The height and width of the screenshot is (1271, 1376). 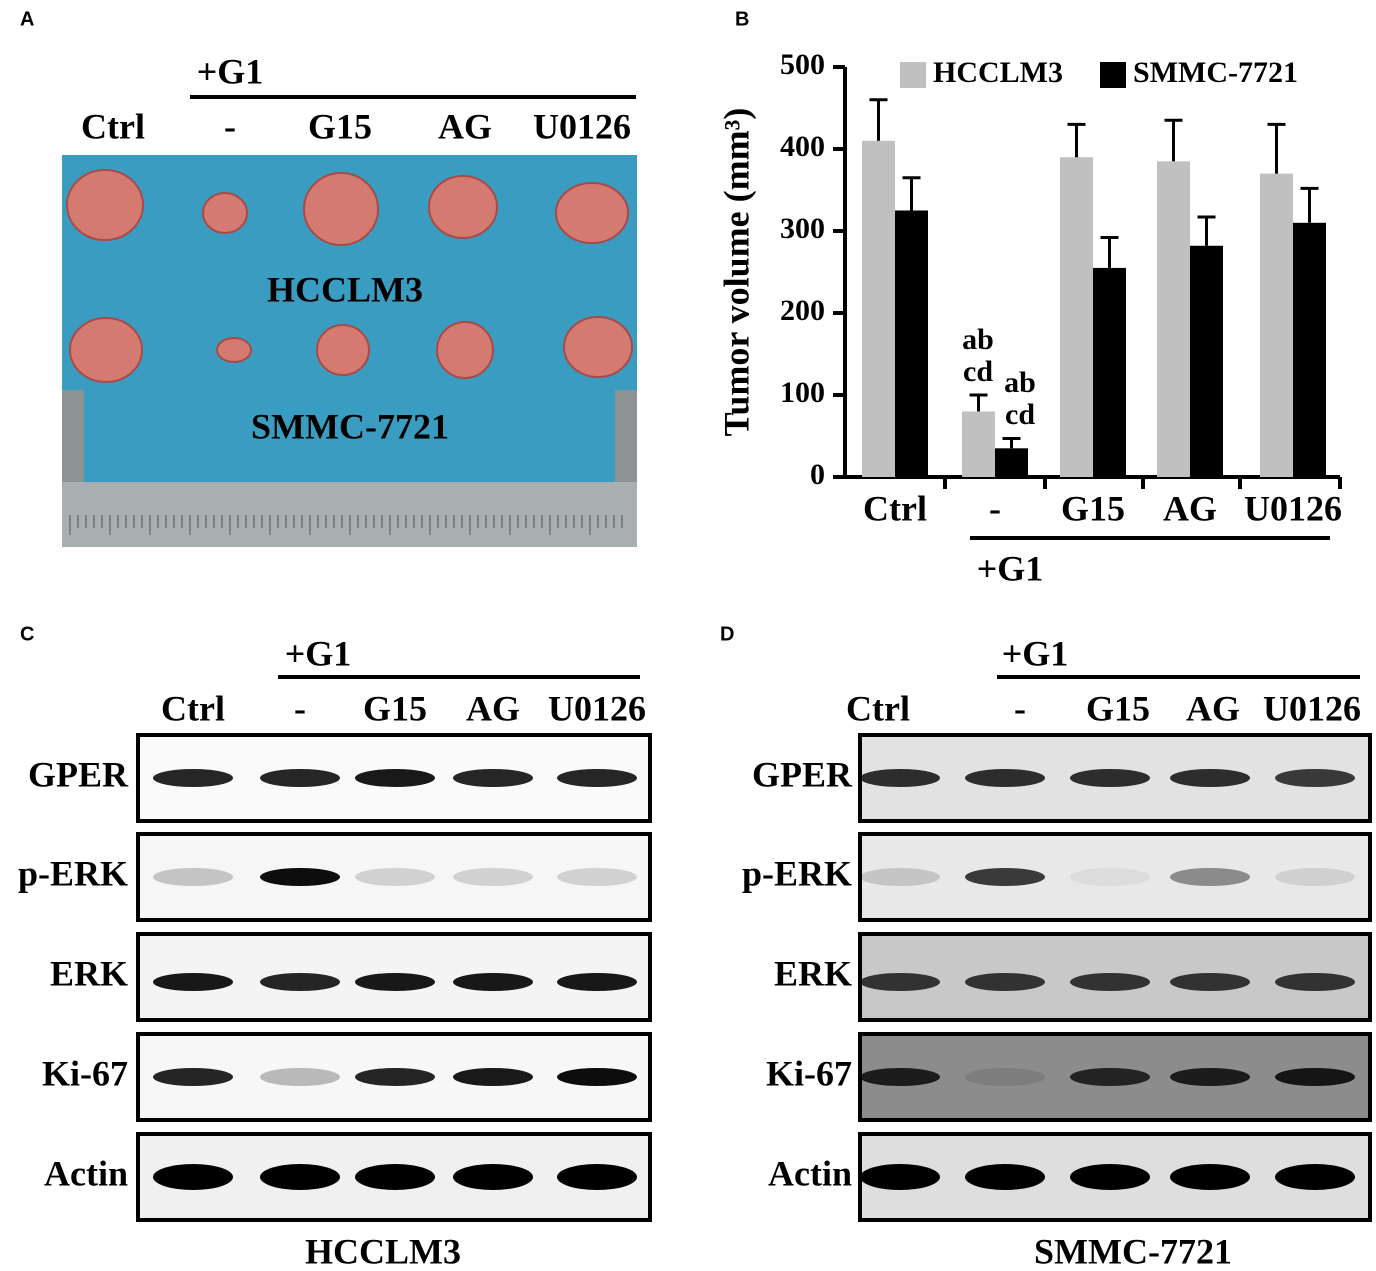 What do you see at coordinates (86, 1173) in the screenshot?
I see `protein-label: Actin` at bounding box center [86, 1173].